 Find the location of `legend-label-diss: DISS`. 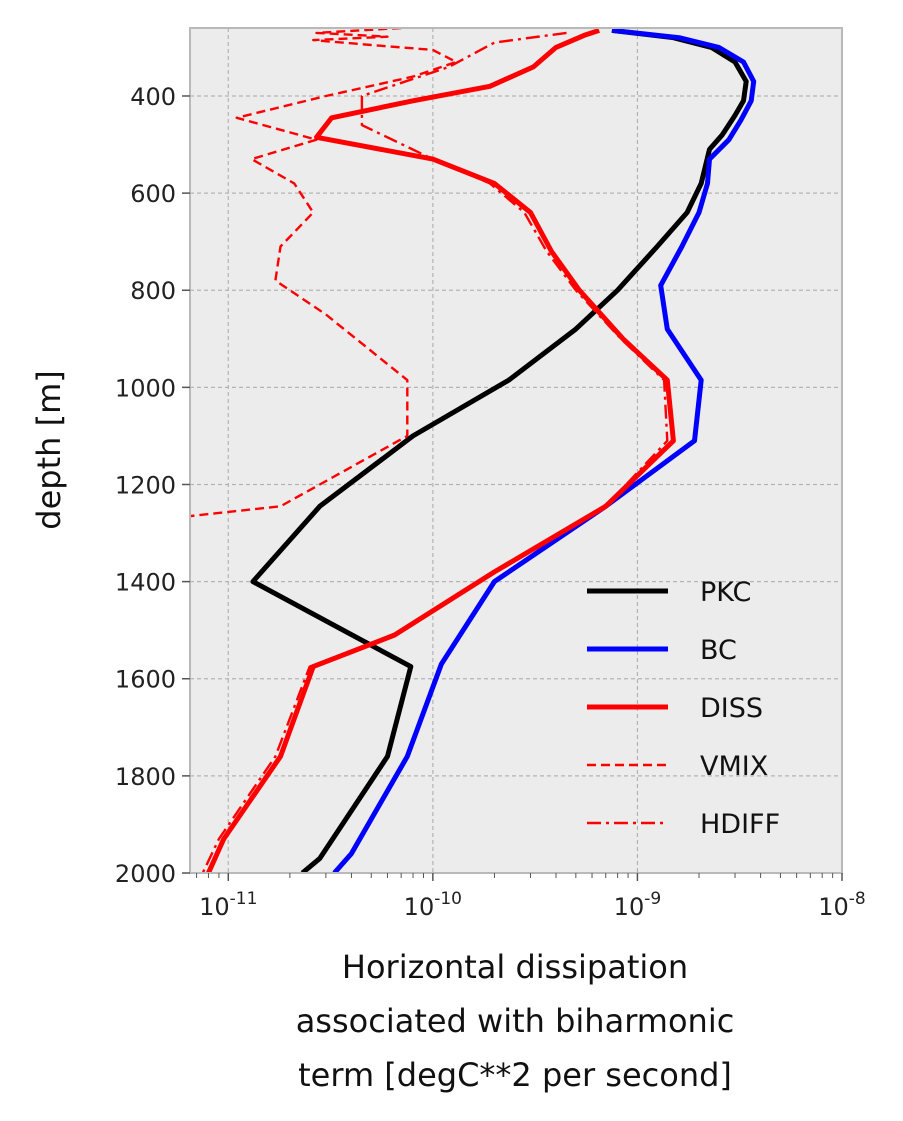

legend-label-diss: DISS is located at coordinates (731, 708).